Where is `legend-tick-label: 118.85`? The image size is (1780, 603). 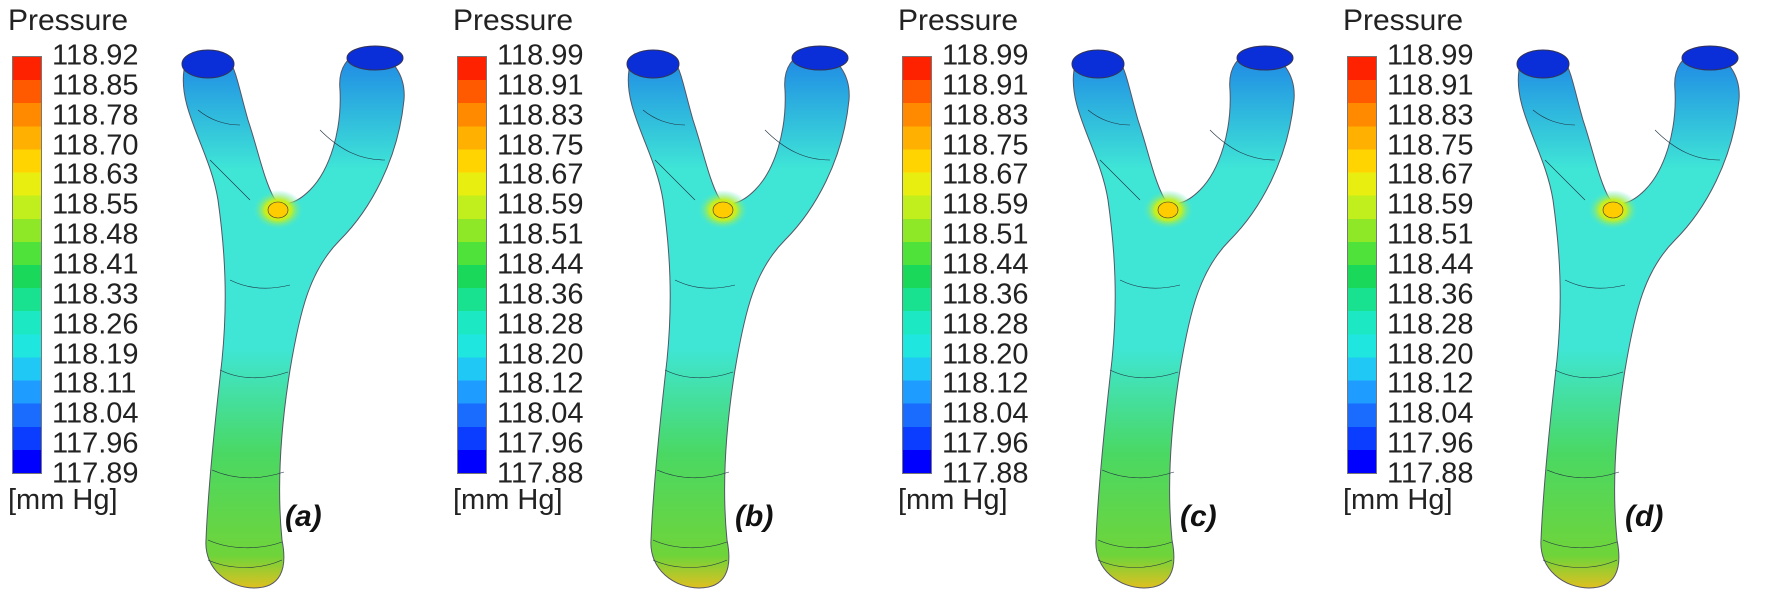
legend-tick-label: 118.85 is located at coordinates (95, 85).